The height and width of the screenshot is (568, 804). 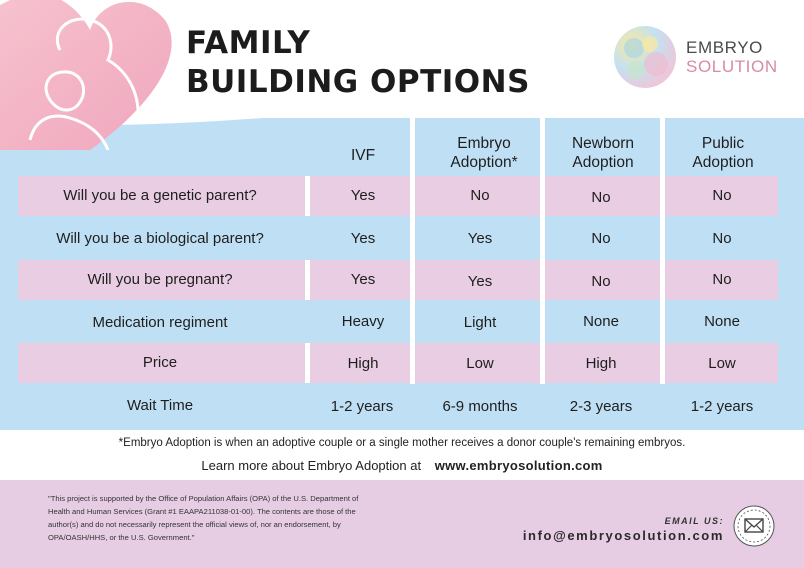 What do you see at coordinates (518, 465) in the screenshot?
I see `website-link: www.embryosolution.com` at bounding box center [518, 465].